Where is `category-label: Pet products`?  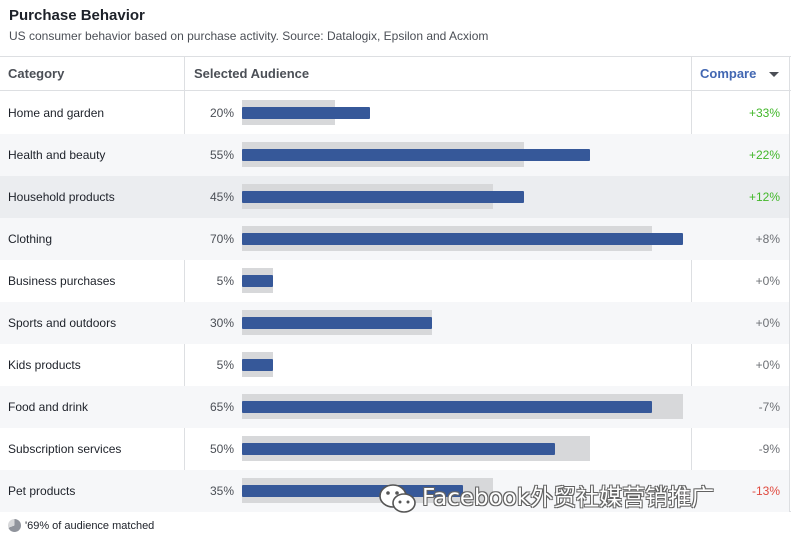
category-label: Pet products is located at coordinates (42, 491).